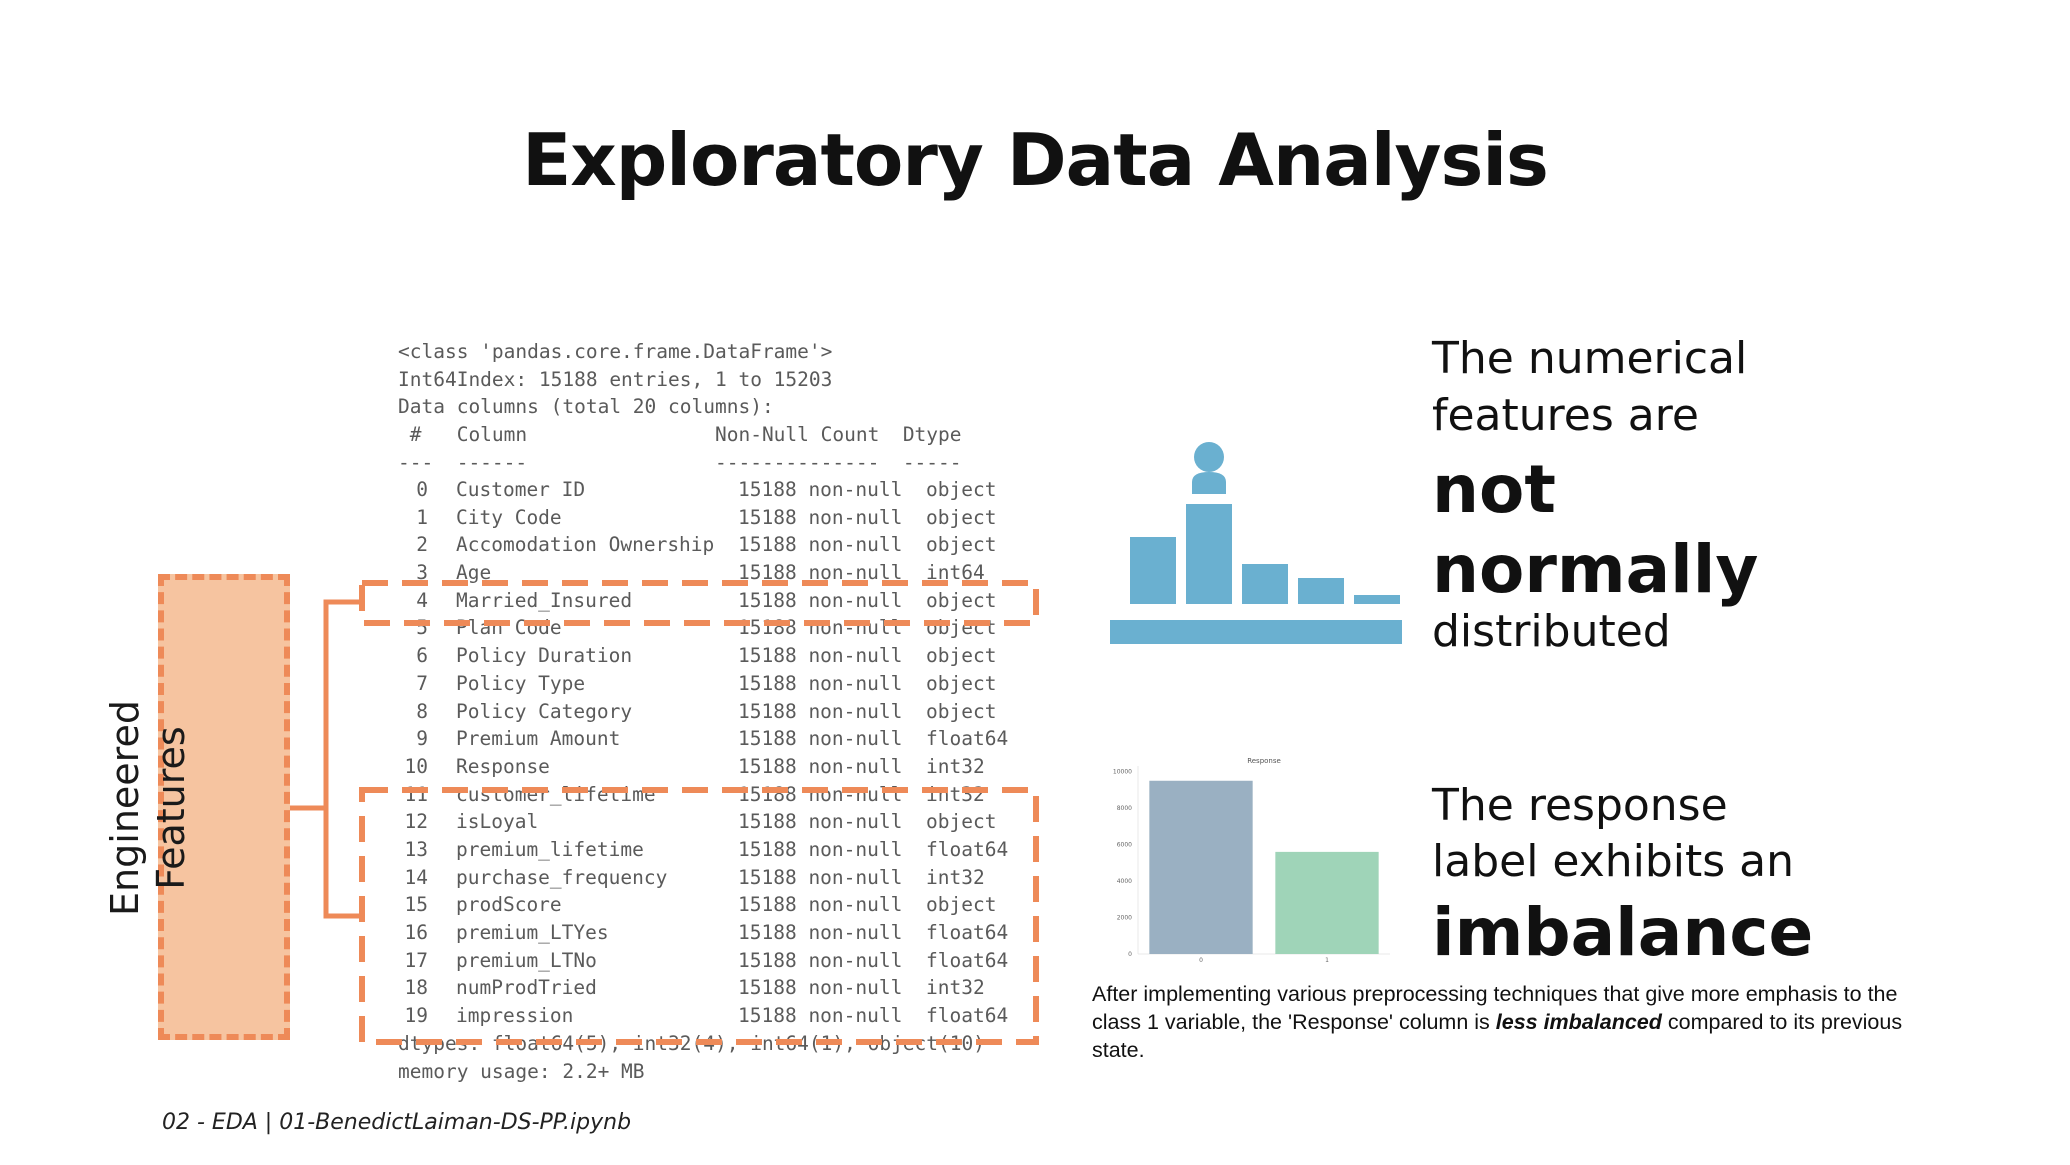  What do you see at coordinates (422, 545) in the screenshot?
I see `row-index: 2` at bounding box center [422, 545].